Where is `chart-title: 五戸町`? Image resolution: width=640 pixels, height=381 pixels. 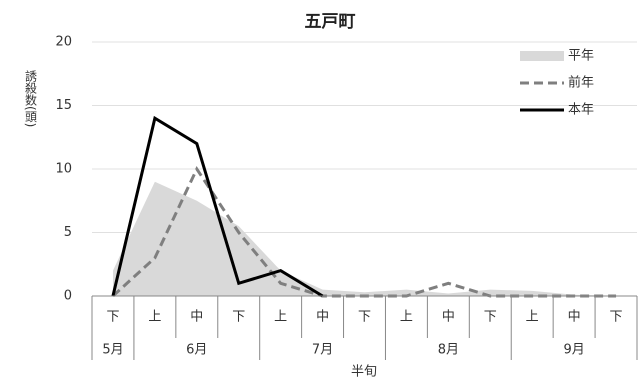 chart-title: 五戸町 is located at coordinates (330, 22).